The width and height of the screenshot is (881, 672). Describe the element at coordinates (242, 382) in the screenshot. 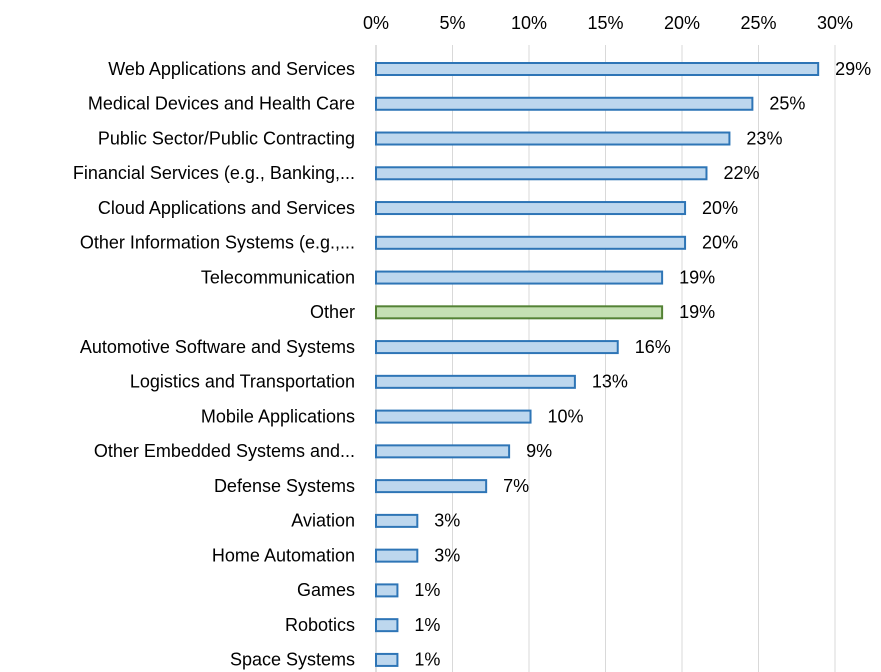

I see `y-tick-label: Logistics and Transportation` at that location.